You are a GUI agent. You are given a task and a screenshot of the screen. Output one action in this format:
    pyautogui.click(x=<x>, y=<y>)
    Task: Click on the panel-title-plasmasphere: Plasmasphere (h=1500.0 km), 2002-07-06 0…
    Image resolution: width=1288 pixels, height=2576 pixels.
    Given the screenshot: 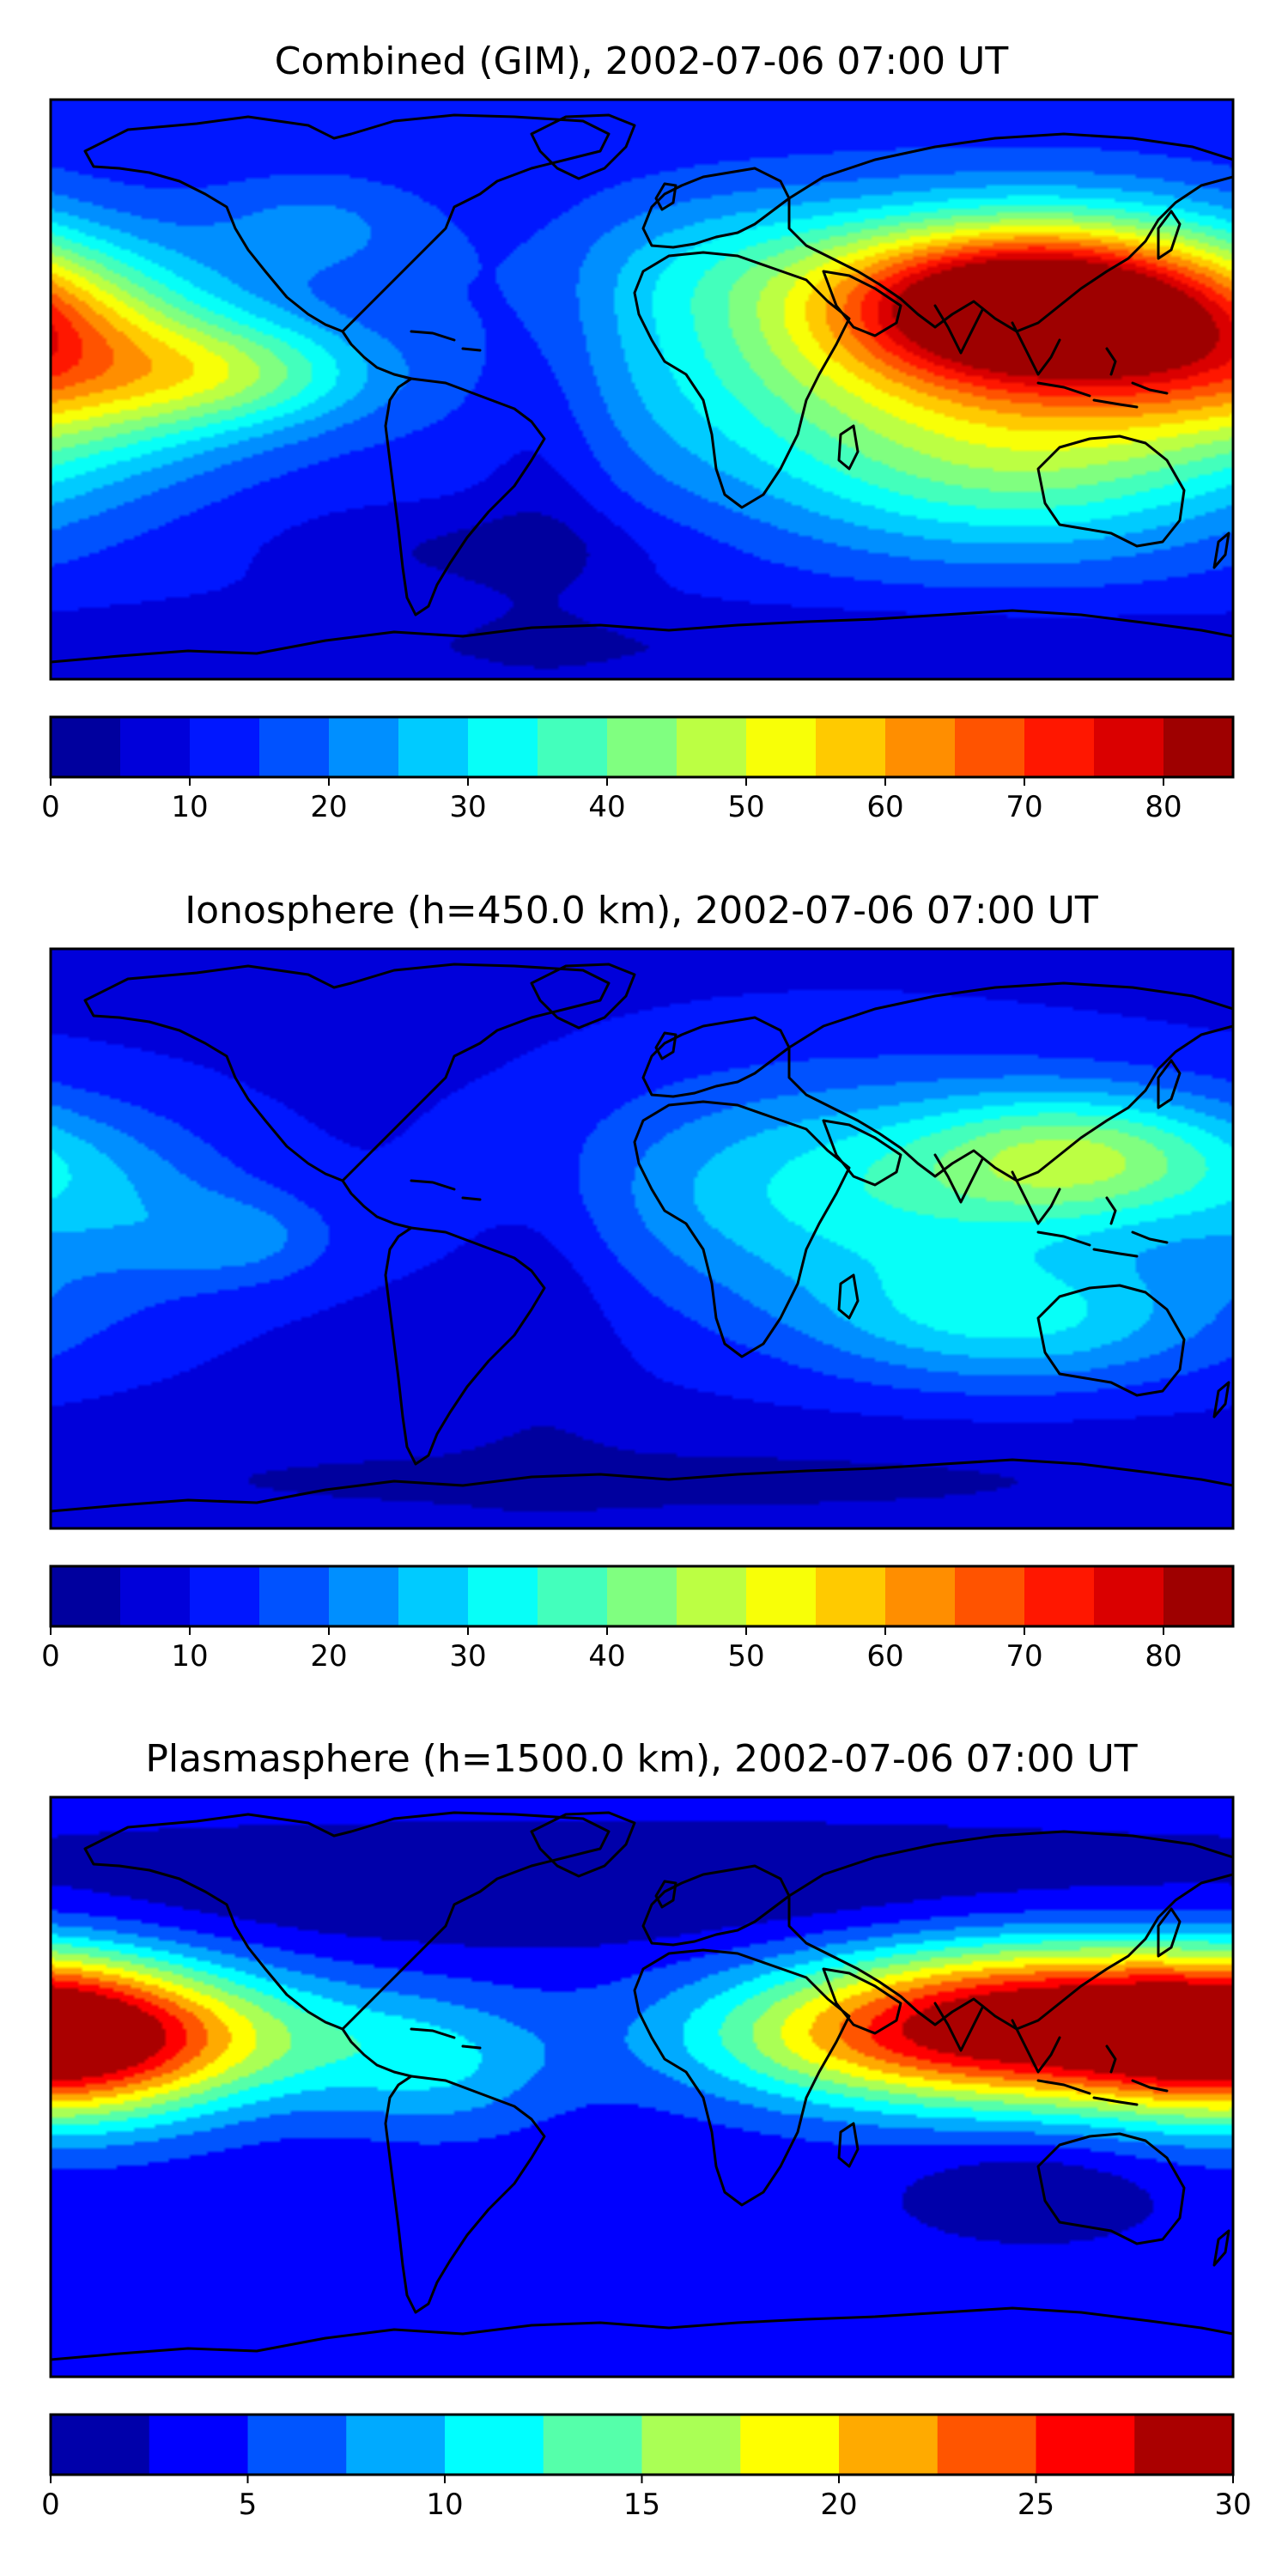 What is the action you would take?
    pyautogui.click(x=641, y=1759)
    